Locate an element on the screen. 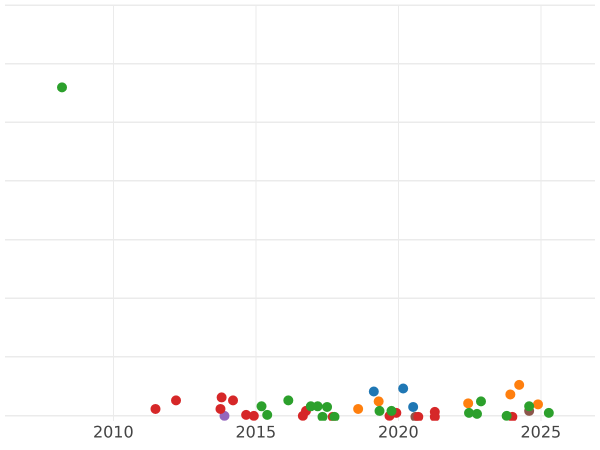 The image size is (600, 450). x-tick-label: 2020 is located at coordinates (398, 432).